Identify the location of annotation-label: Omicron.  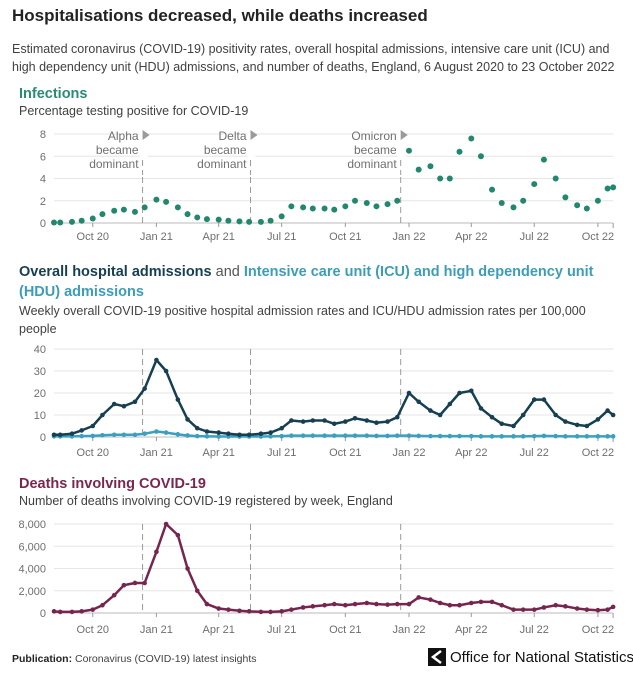
(373, 136).